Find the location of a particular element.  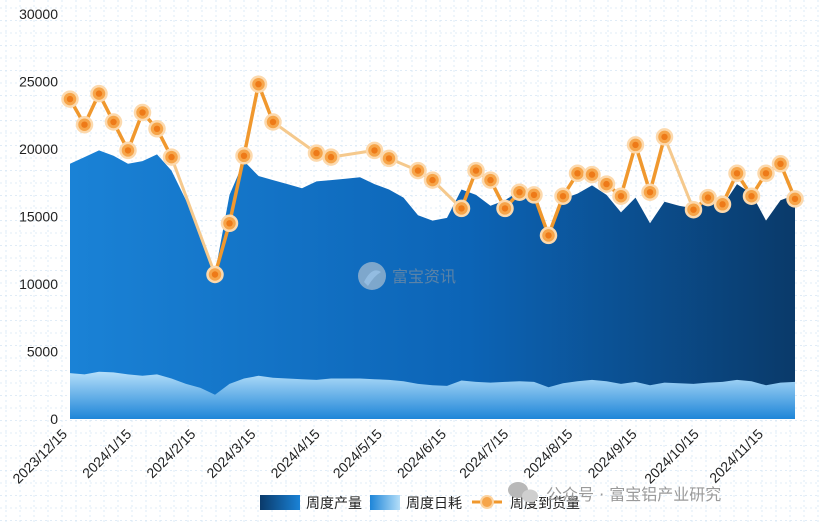

x-tick-label: 2024/11/15 is located at coordinates (736, 456).